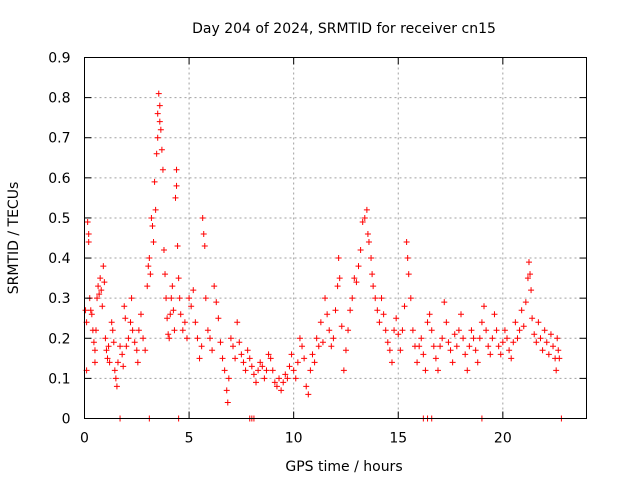 This screenshot has height=480, width=640. I want to click on y-axis-label: SRMTID / TECUs, so click(14, 238).